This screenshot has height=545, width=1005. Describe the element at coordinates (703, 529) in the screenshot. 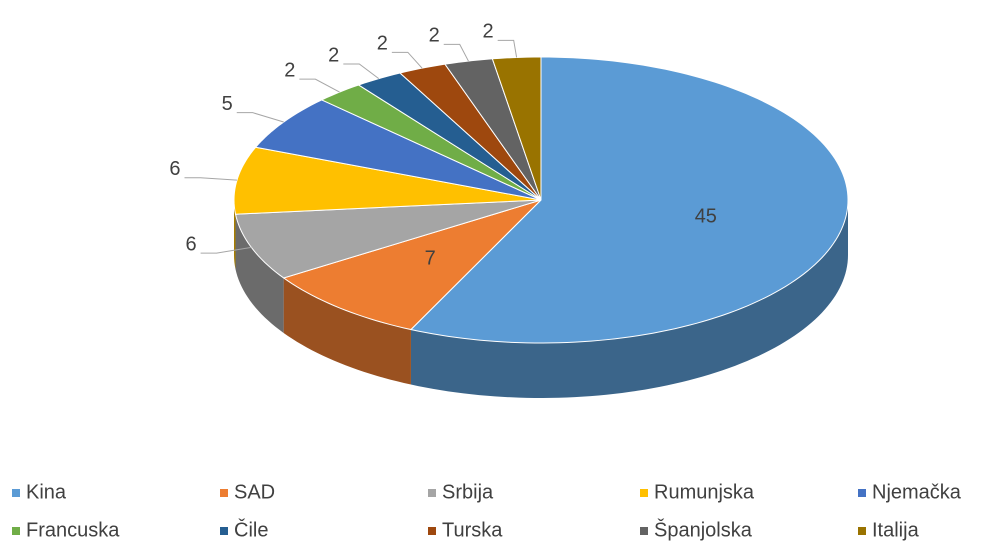

I see `legend-label: Španjolska` at that location.